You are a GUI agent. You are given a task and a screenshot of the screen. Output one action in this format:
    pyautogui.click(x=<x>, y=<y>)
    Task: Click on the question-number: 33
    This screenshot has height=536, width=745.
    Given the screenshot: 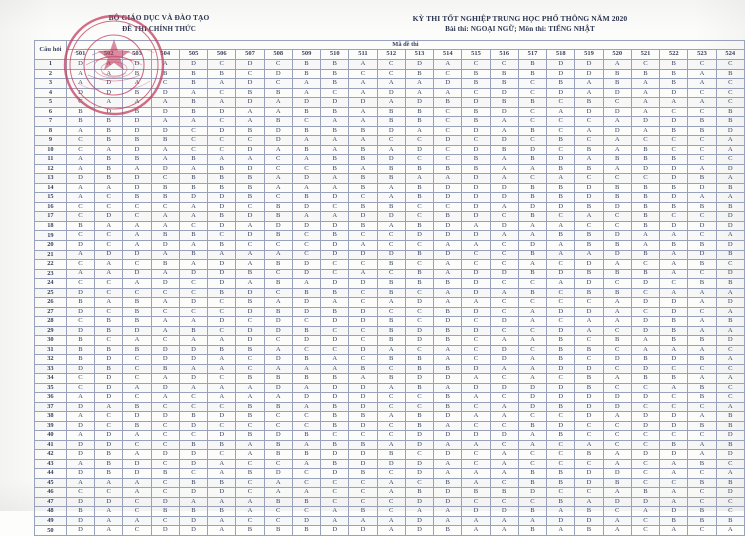 What is the action you would take?
    pyautogui.click(x=50, y=369)
    